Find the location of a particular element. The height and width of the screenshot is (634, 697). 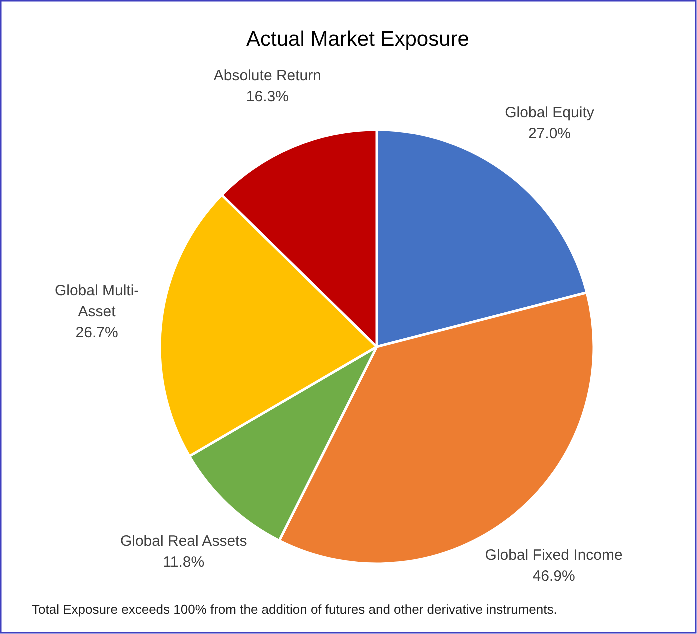

data-label: 27.0% is located at coordinates (550, 133).